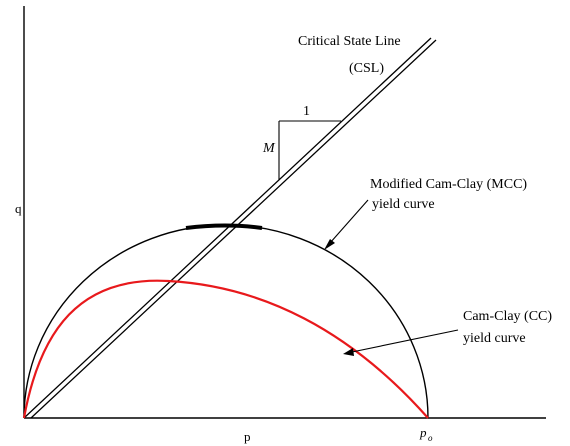 This screenshot has width=570, height=446. What do you see at coordinates (269, 148) in the screenshot?
I see `slope-rise-label: M` at bounding box center [269, 148].